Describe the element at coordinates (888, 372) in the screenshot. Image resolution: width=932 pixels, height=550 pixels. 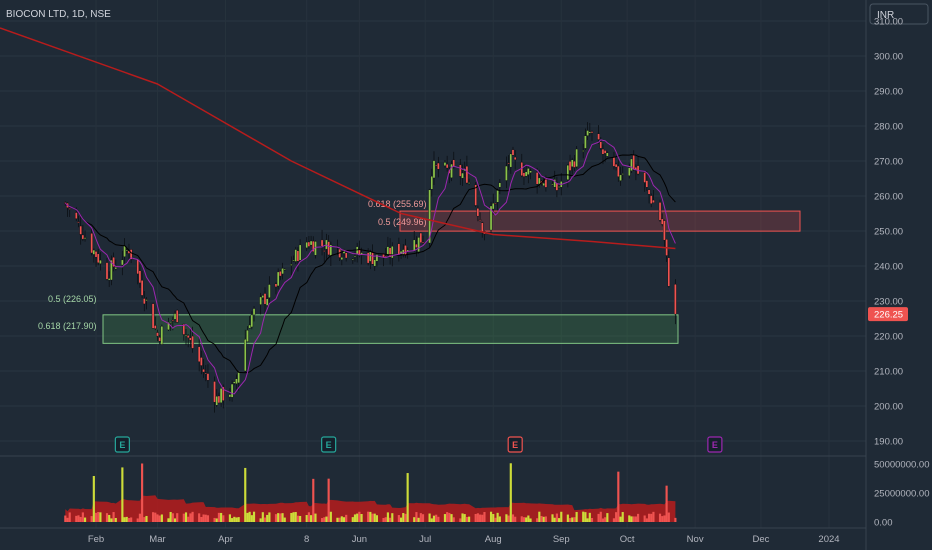
I see `price-tick-label: 210.00` at that location.